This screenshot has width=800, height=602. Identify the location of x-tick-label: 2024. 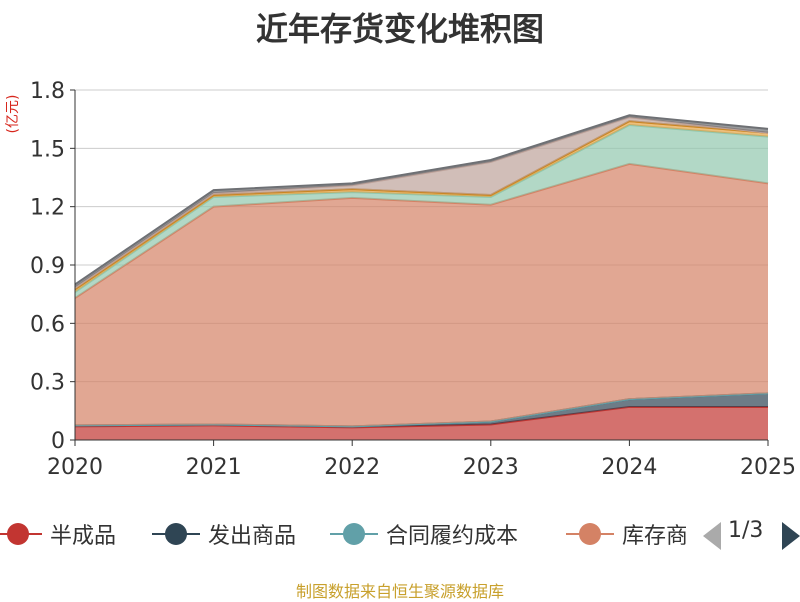
(629, 467).